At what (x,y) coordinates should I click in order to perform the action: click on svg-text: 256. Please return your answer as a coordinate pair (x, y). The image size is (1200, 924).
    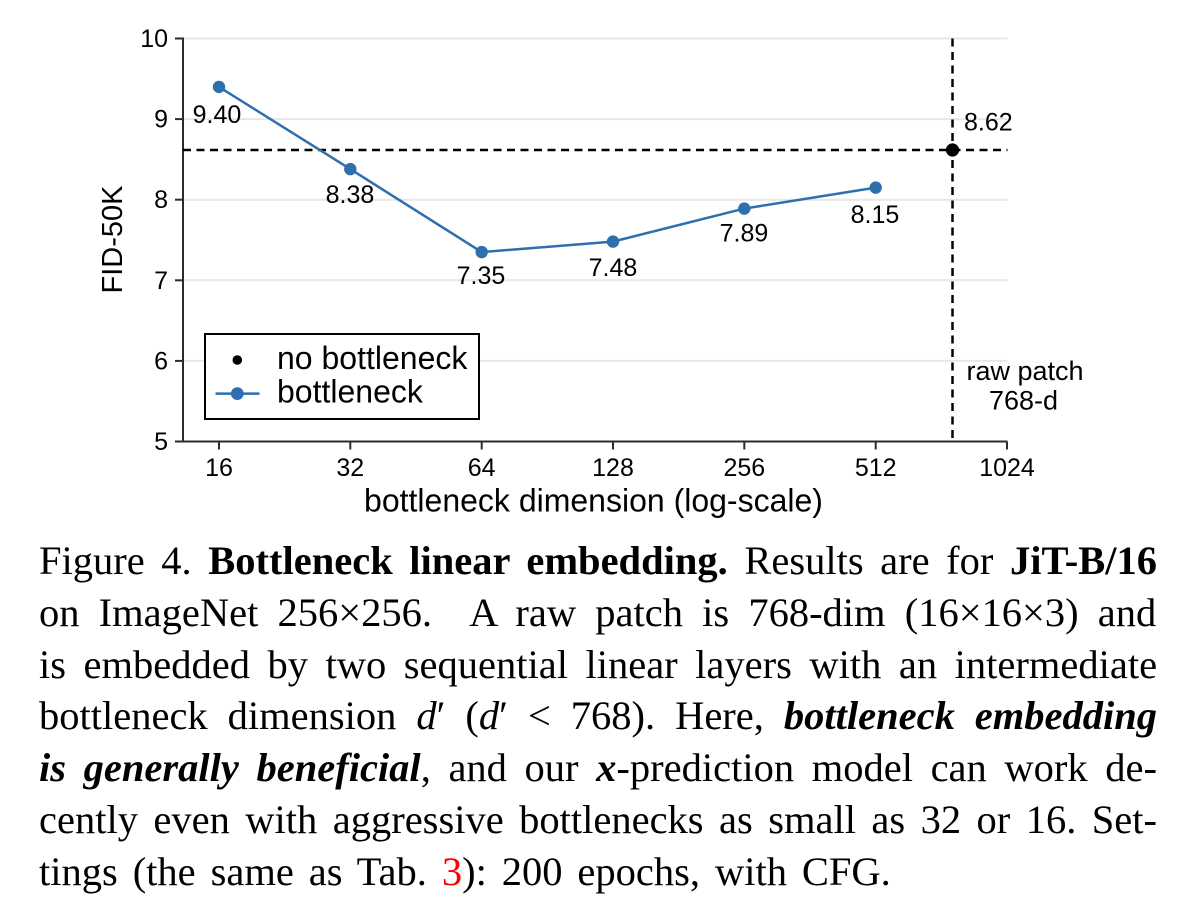
    Looking at the image, I should click on (744, 468).